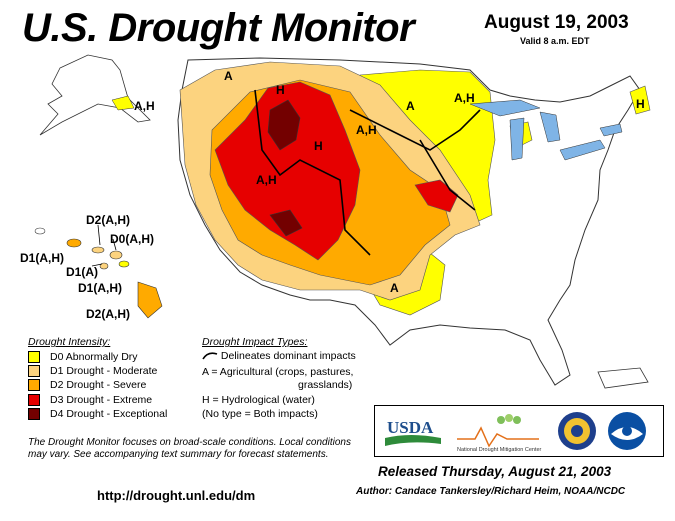  I want to click on valid-time: Valid 8 a.m. EDT, so click(555, 41).